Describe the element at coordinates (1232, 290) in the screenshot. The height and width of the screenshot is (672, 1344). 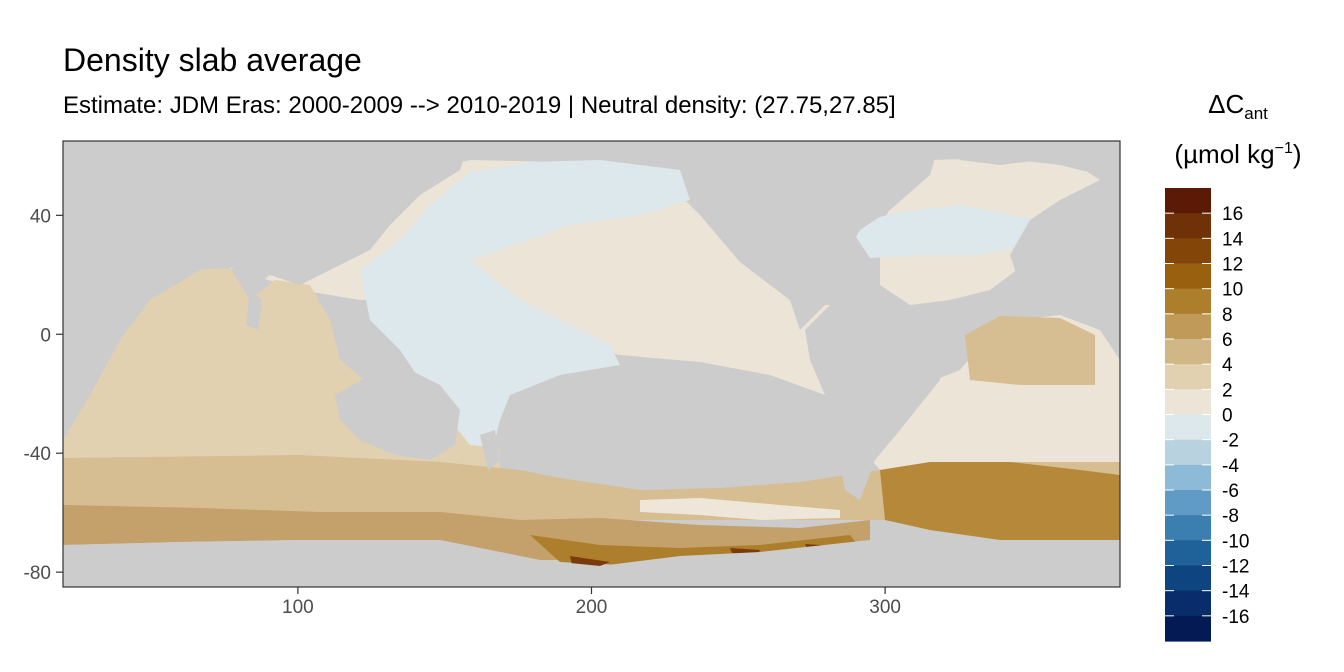
I see `legend-label: 10` at that location.